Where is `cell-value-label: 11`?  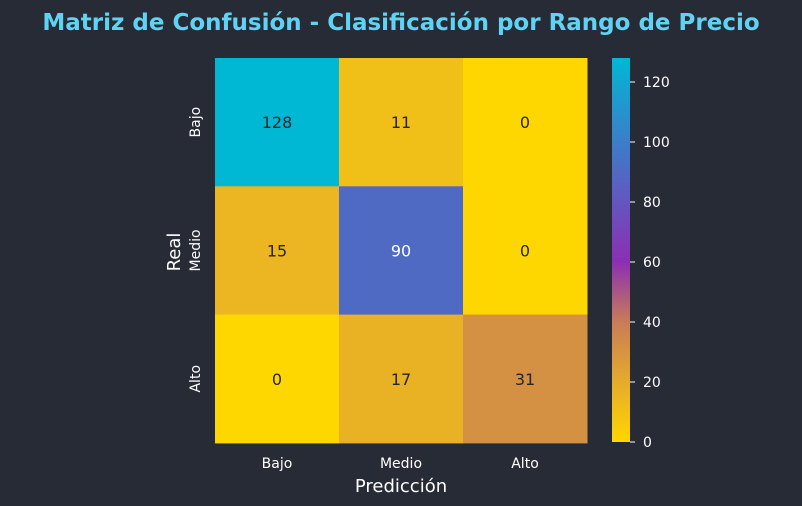 cell-value-label: 11 is located at coordinates (401, 122).